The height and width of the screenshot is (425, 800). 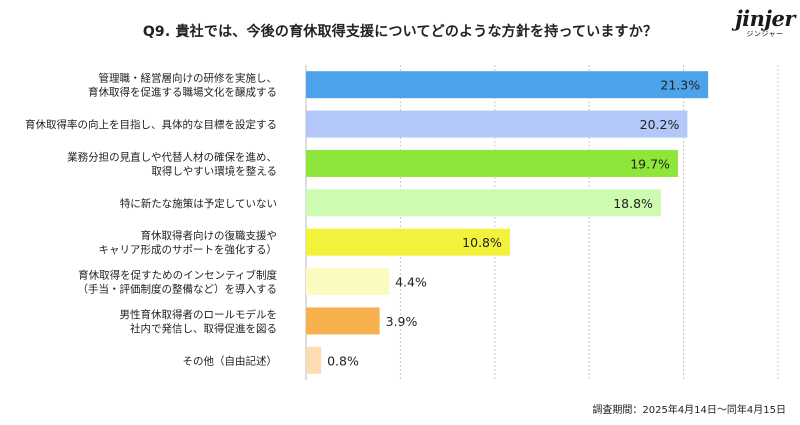 What do you see at coordinates (172, 163) in the screenshot?
I see `category-label: 業務分担の見直しや代替人材の確保を進め、取得しやすい環境を整える` at bounding box center [172, 163].